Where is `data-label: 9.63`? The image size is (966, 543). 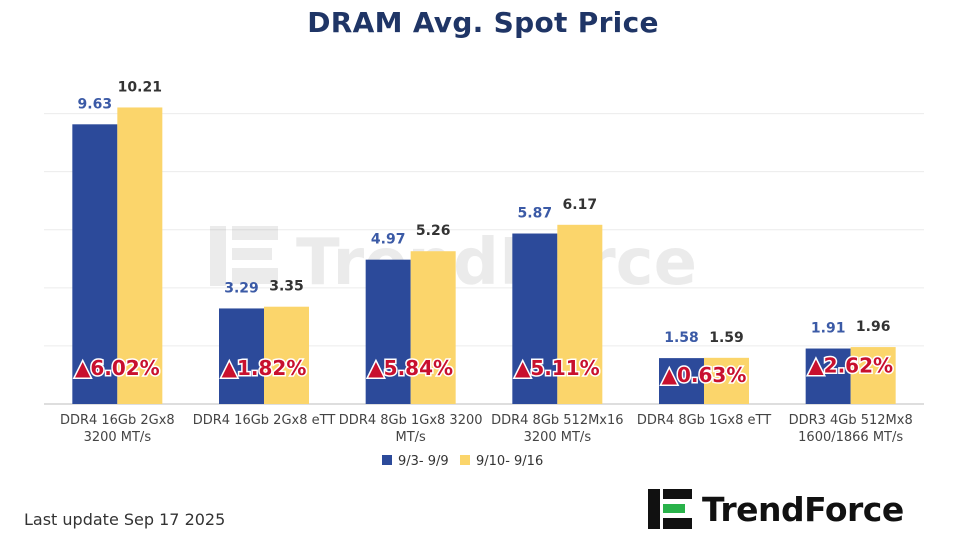 data-label: 9.63 is located at coordinates (95, 104).